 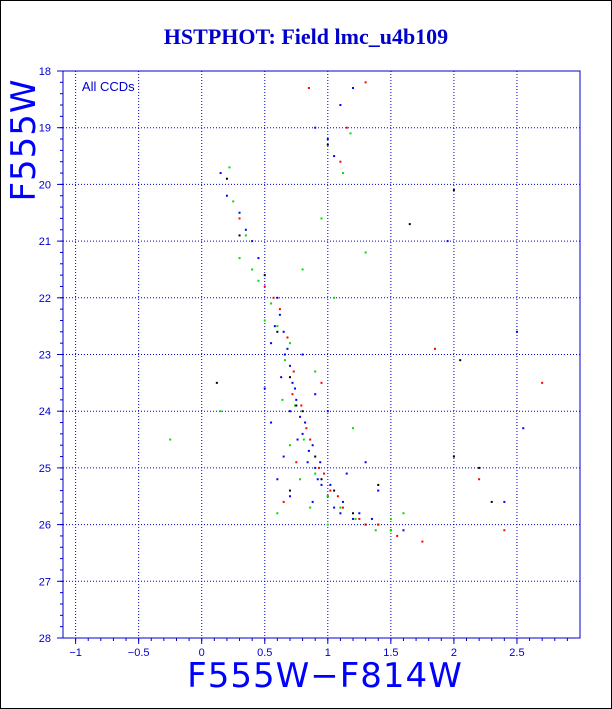 I want to click on y-tick-label: 28, so click(x=45, y=639).